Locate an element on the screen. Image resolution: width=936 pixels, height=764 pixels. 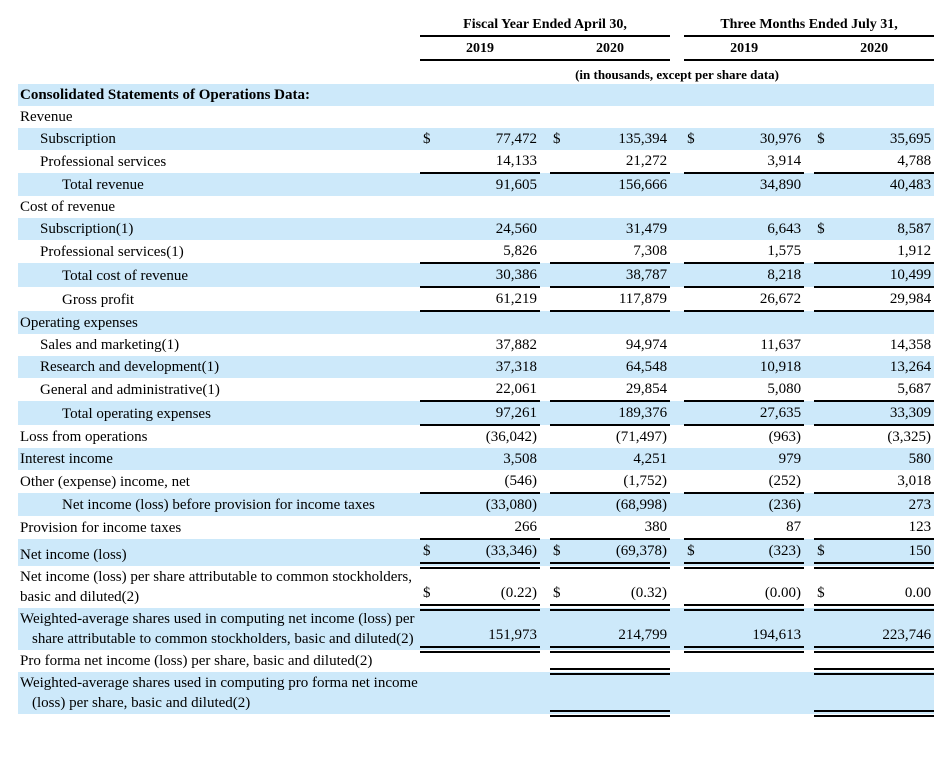
cell-value: (3,325) is located at coordinates (909, 437).